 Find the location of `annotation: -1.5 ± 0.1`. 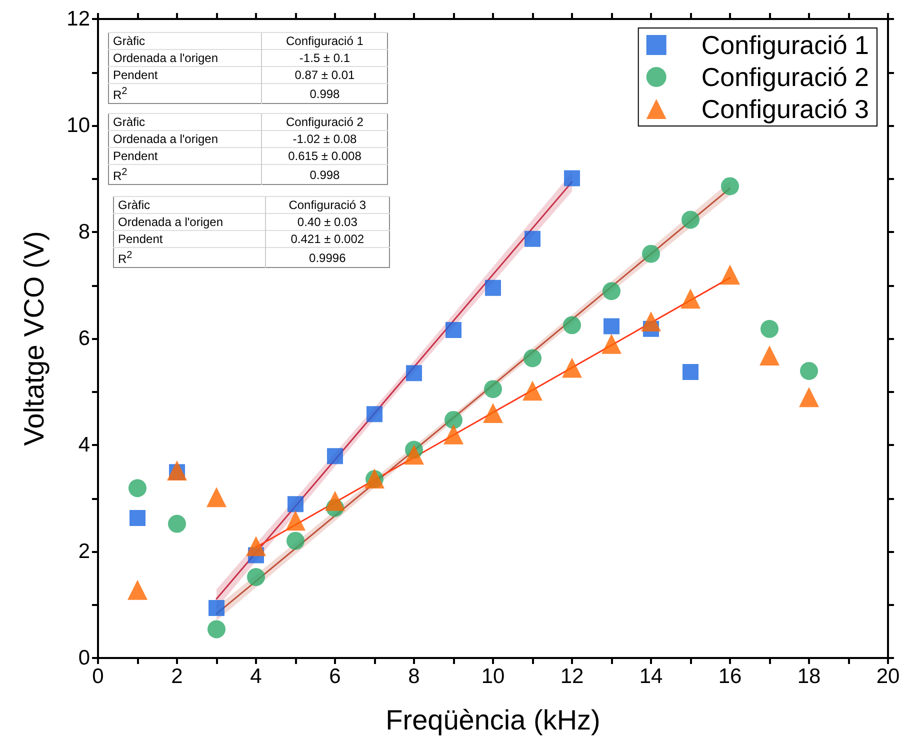

annotation: -1.5 ± 0.1 is located at coordinates (325, 58).